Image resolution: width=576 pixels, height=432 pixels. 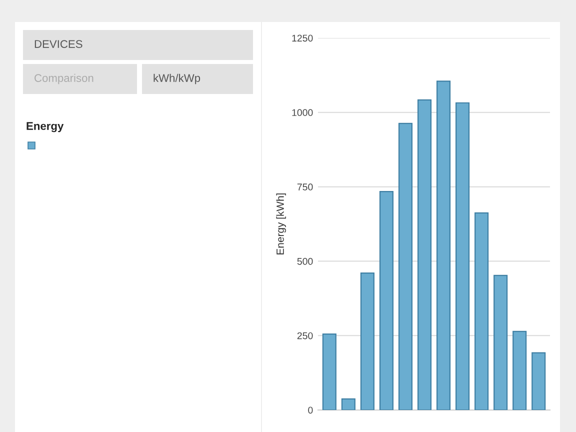 What do you see at coordinates (305, 187) in the screenshot?
I see `y-tick-label: 750` at bounding box center [305, 187].